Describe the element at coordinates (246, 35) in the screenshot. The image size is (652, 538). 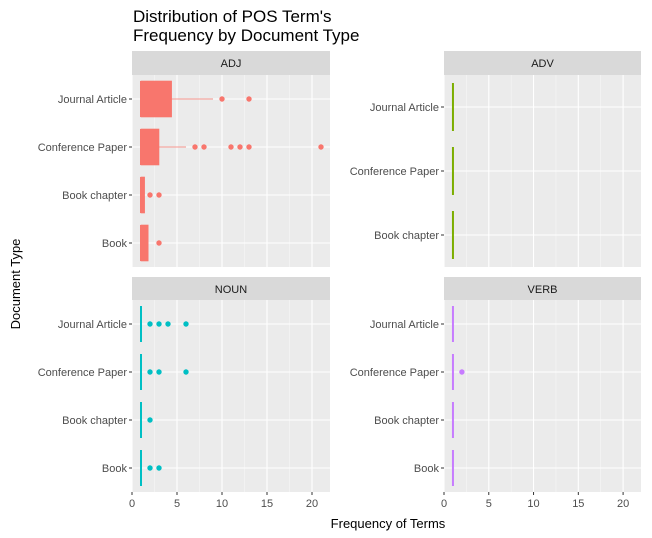
I see `chart-title-line-2: Frequency by Document Type` at that location.